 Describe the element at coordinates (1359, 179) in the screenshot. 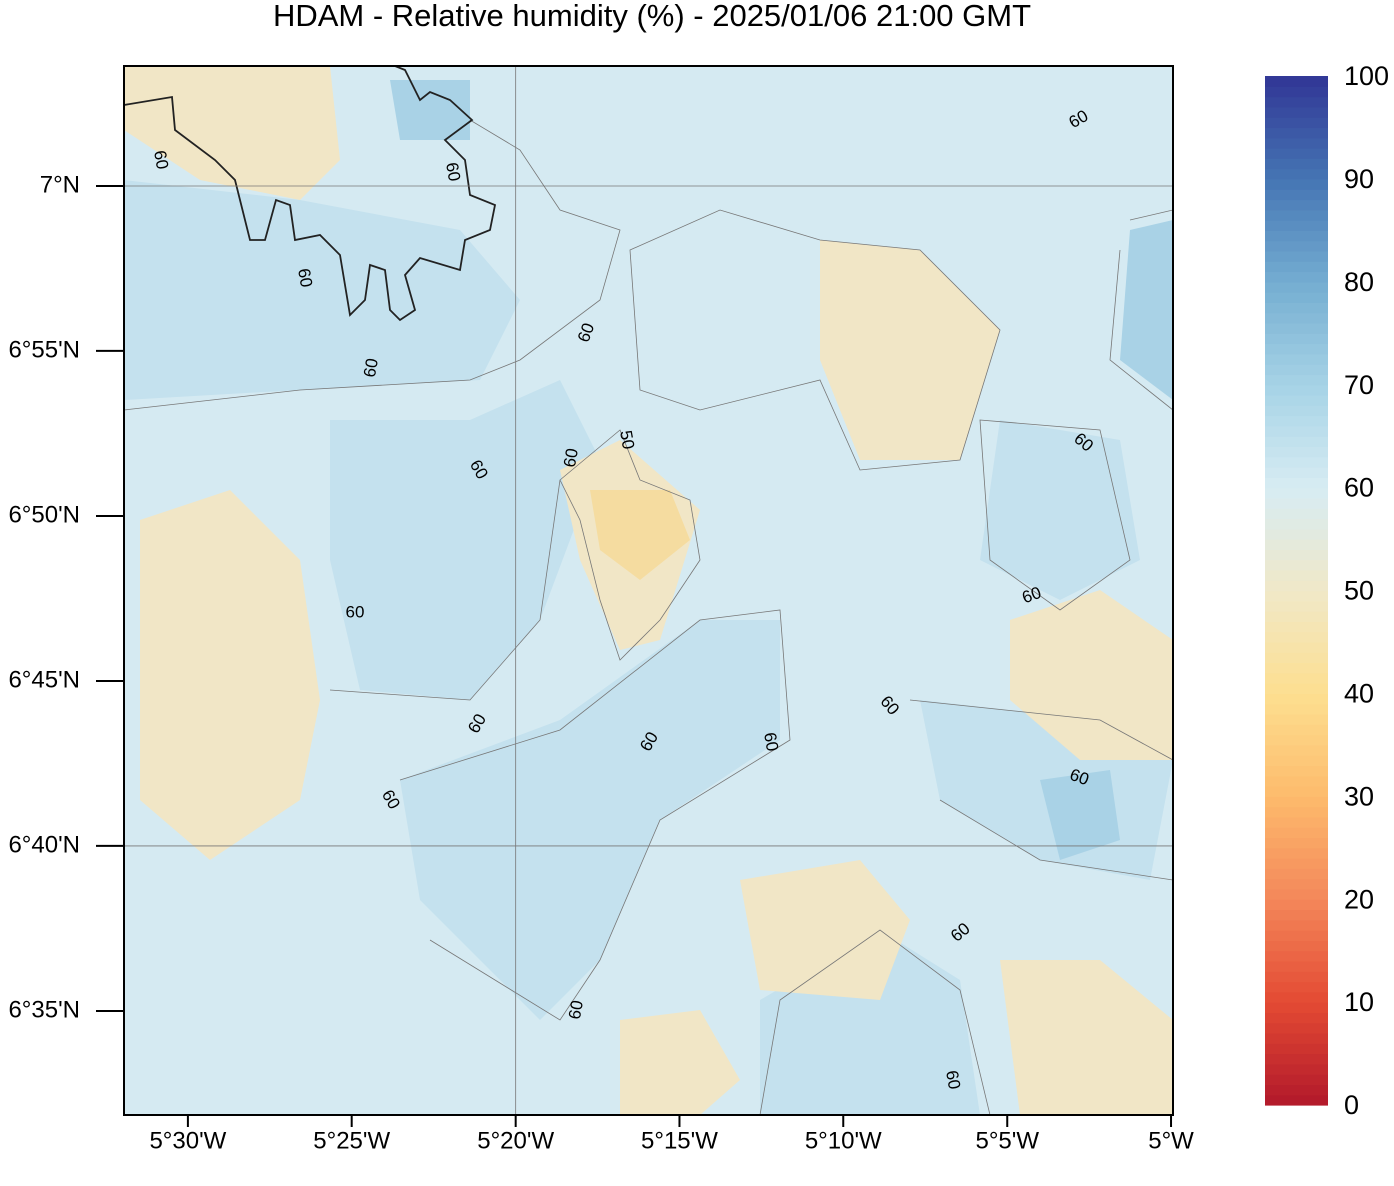

I see `colorbar-label: 90` at that location.